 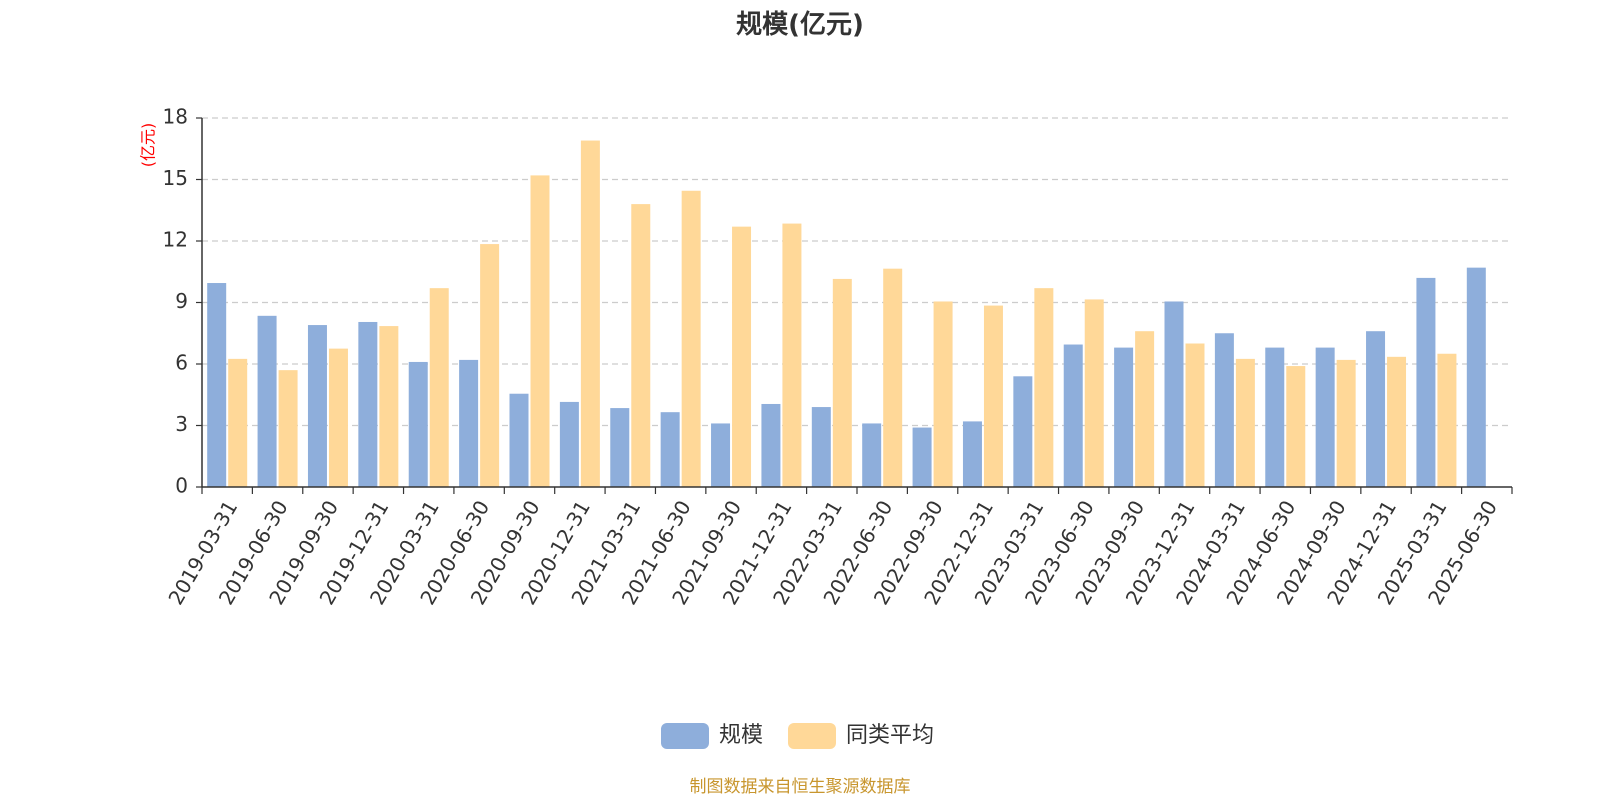 What do you see at coordinates (181, 424) in the screenshot?
I see `y-tick-label: 3` at bounding box center [181, 424].